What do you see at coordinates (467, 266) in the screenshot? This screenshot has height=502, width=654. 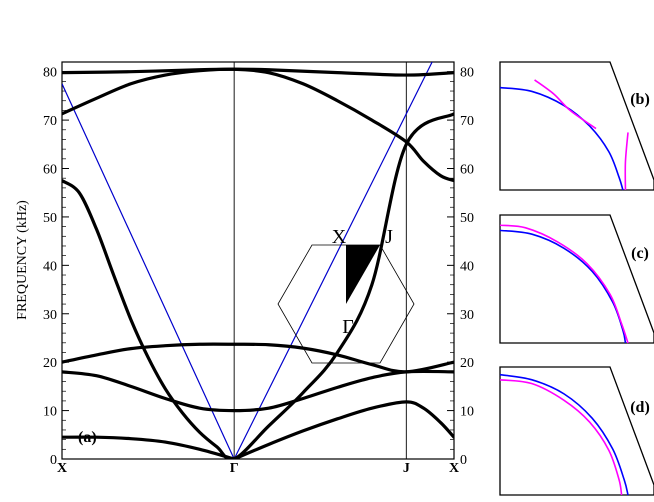 I see `y-tick-label-right: 40` at bounding box center [467, 266].